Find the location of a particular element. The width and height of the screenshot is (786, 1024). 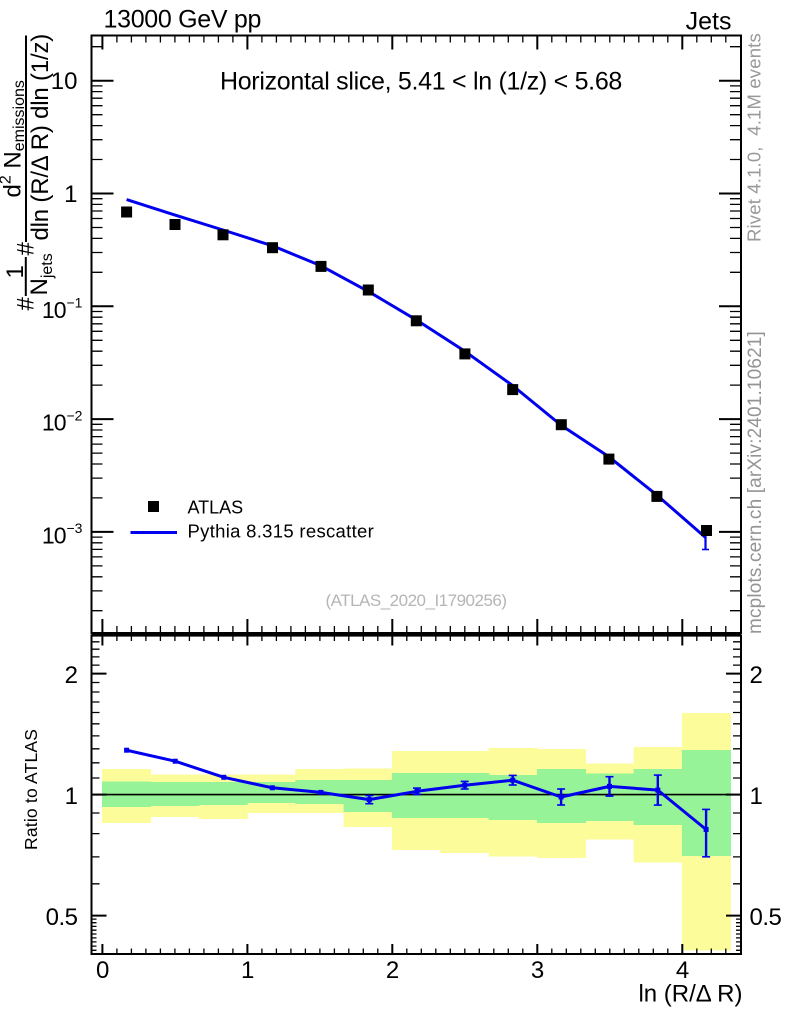

svg-text: 13000 GeV pp is located at coordinates (183, 20).